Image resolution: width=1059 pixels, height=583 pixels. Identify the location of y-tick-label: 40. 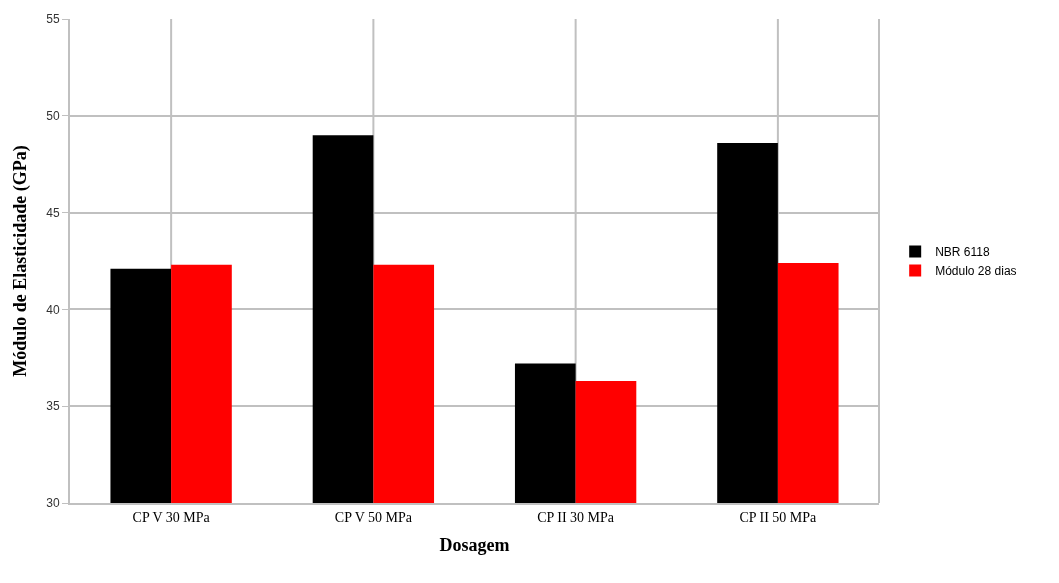
(53, 309).